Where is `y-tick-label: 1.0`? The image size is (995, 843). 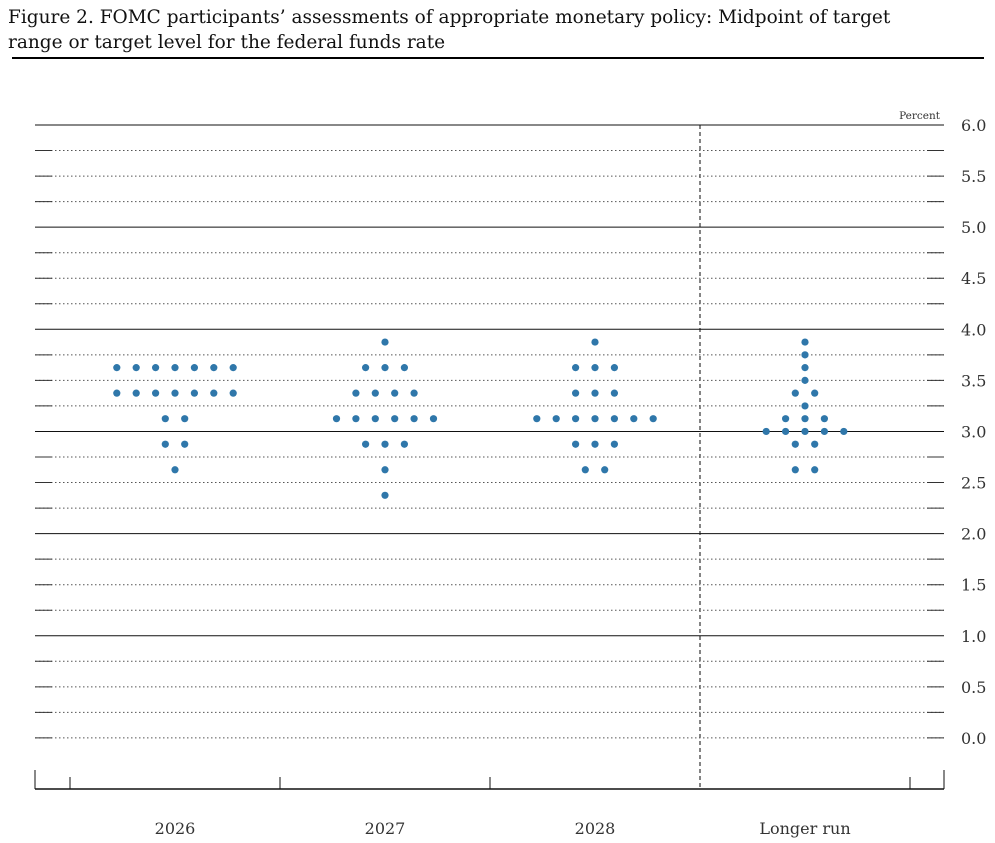 y-tick-label: 1.0 is located at coordinates (973, 636).